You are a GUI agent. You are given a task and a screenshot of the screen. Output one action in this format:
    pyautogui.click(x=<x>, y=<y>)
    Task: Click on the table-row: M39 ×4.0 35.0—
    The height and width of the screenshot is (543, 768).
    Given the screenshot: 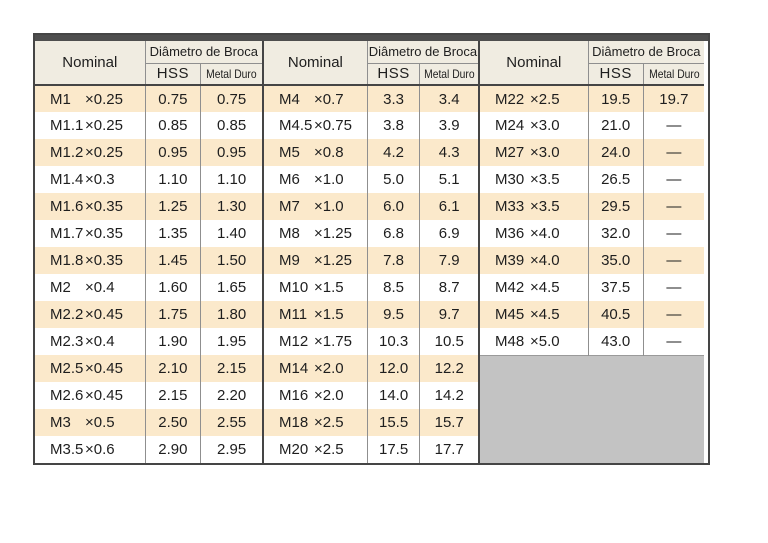 What is the action you would take?
    pyautogui.click(x=591, y=260)
    